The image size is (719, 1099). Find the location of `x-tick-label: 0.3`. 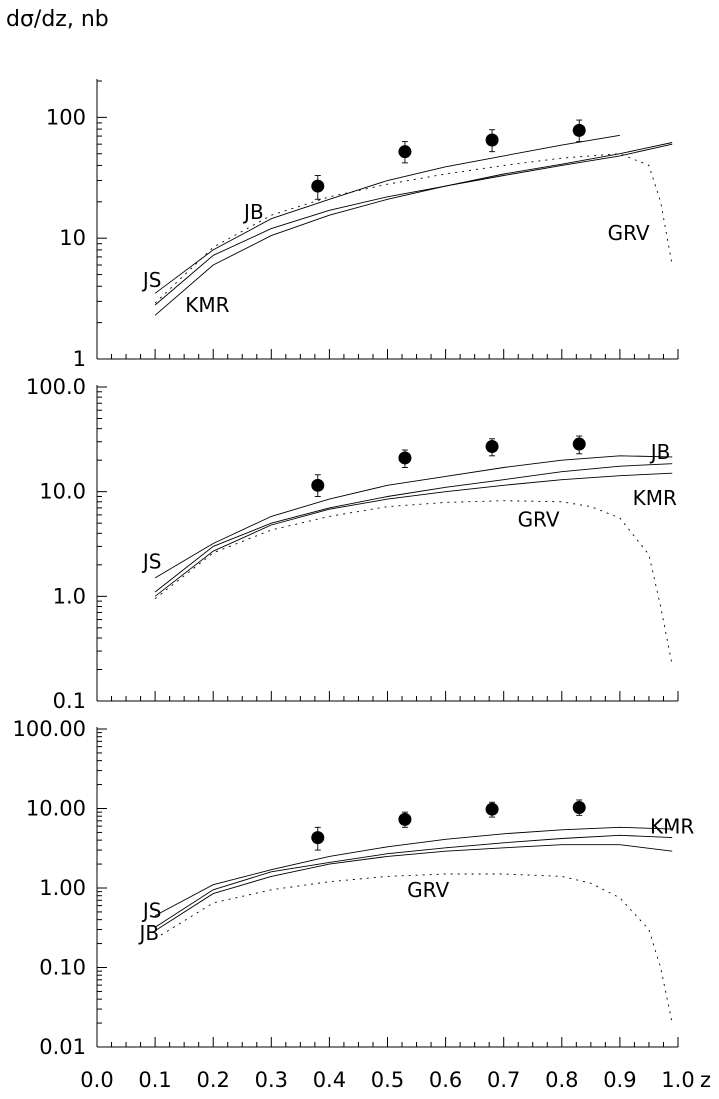

x-tick-label: 0.3 is located at coordinates (271, 1080).